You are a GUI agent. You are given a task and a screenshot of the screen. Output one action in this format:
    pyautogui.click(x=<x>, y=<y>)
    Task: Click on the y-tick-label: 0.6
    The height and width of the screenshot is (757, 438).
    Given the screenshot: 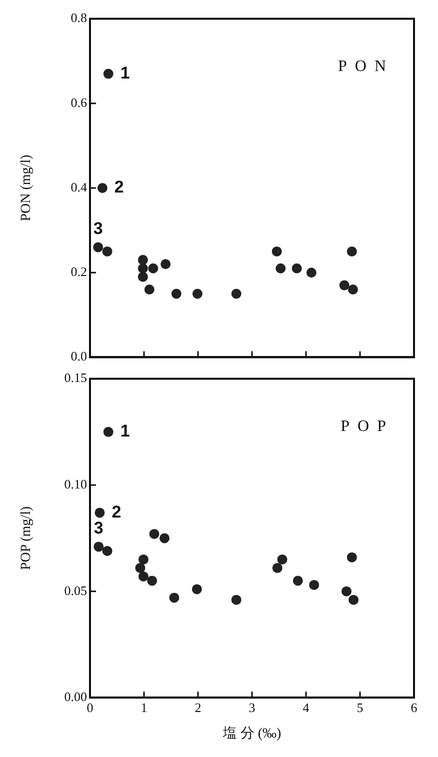 What is the action you would take?
    pyautogui.click(x=79, y=102)
    